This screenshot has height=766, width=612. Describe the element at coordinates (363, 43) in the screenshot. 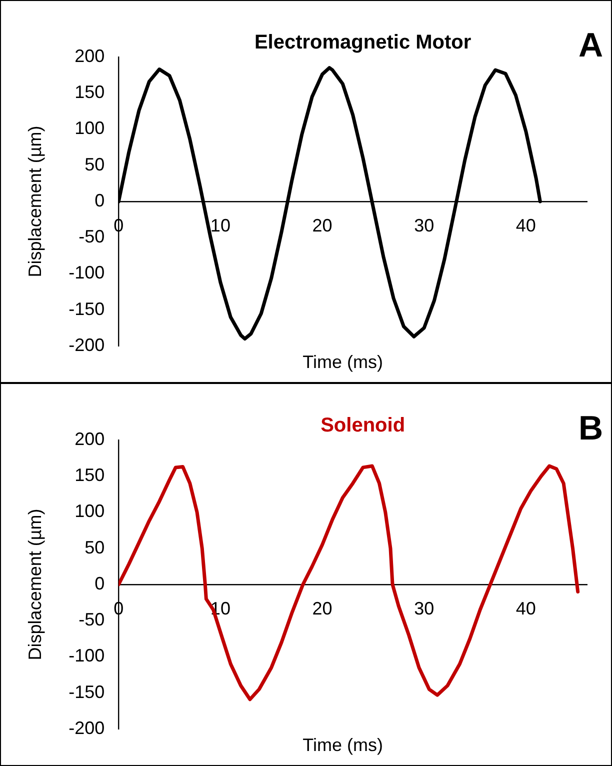

I see `chart-title: Electromagnetic Motor` at that location.